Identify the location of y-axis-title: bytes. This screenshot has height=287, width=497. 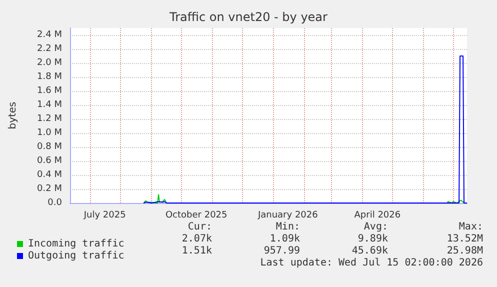
(13, 116).